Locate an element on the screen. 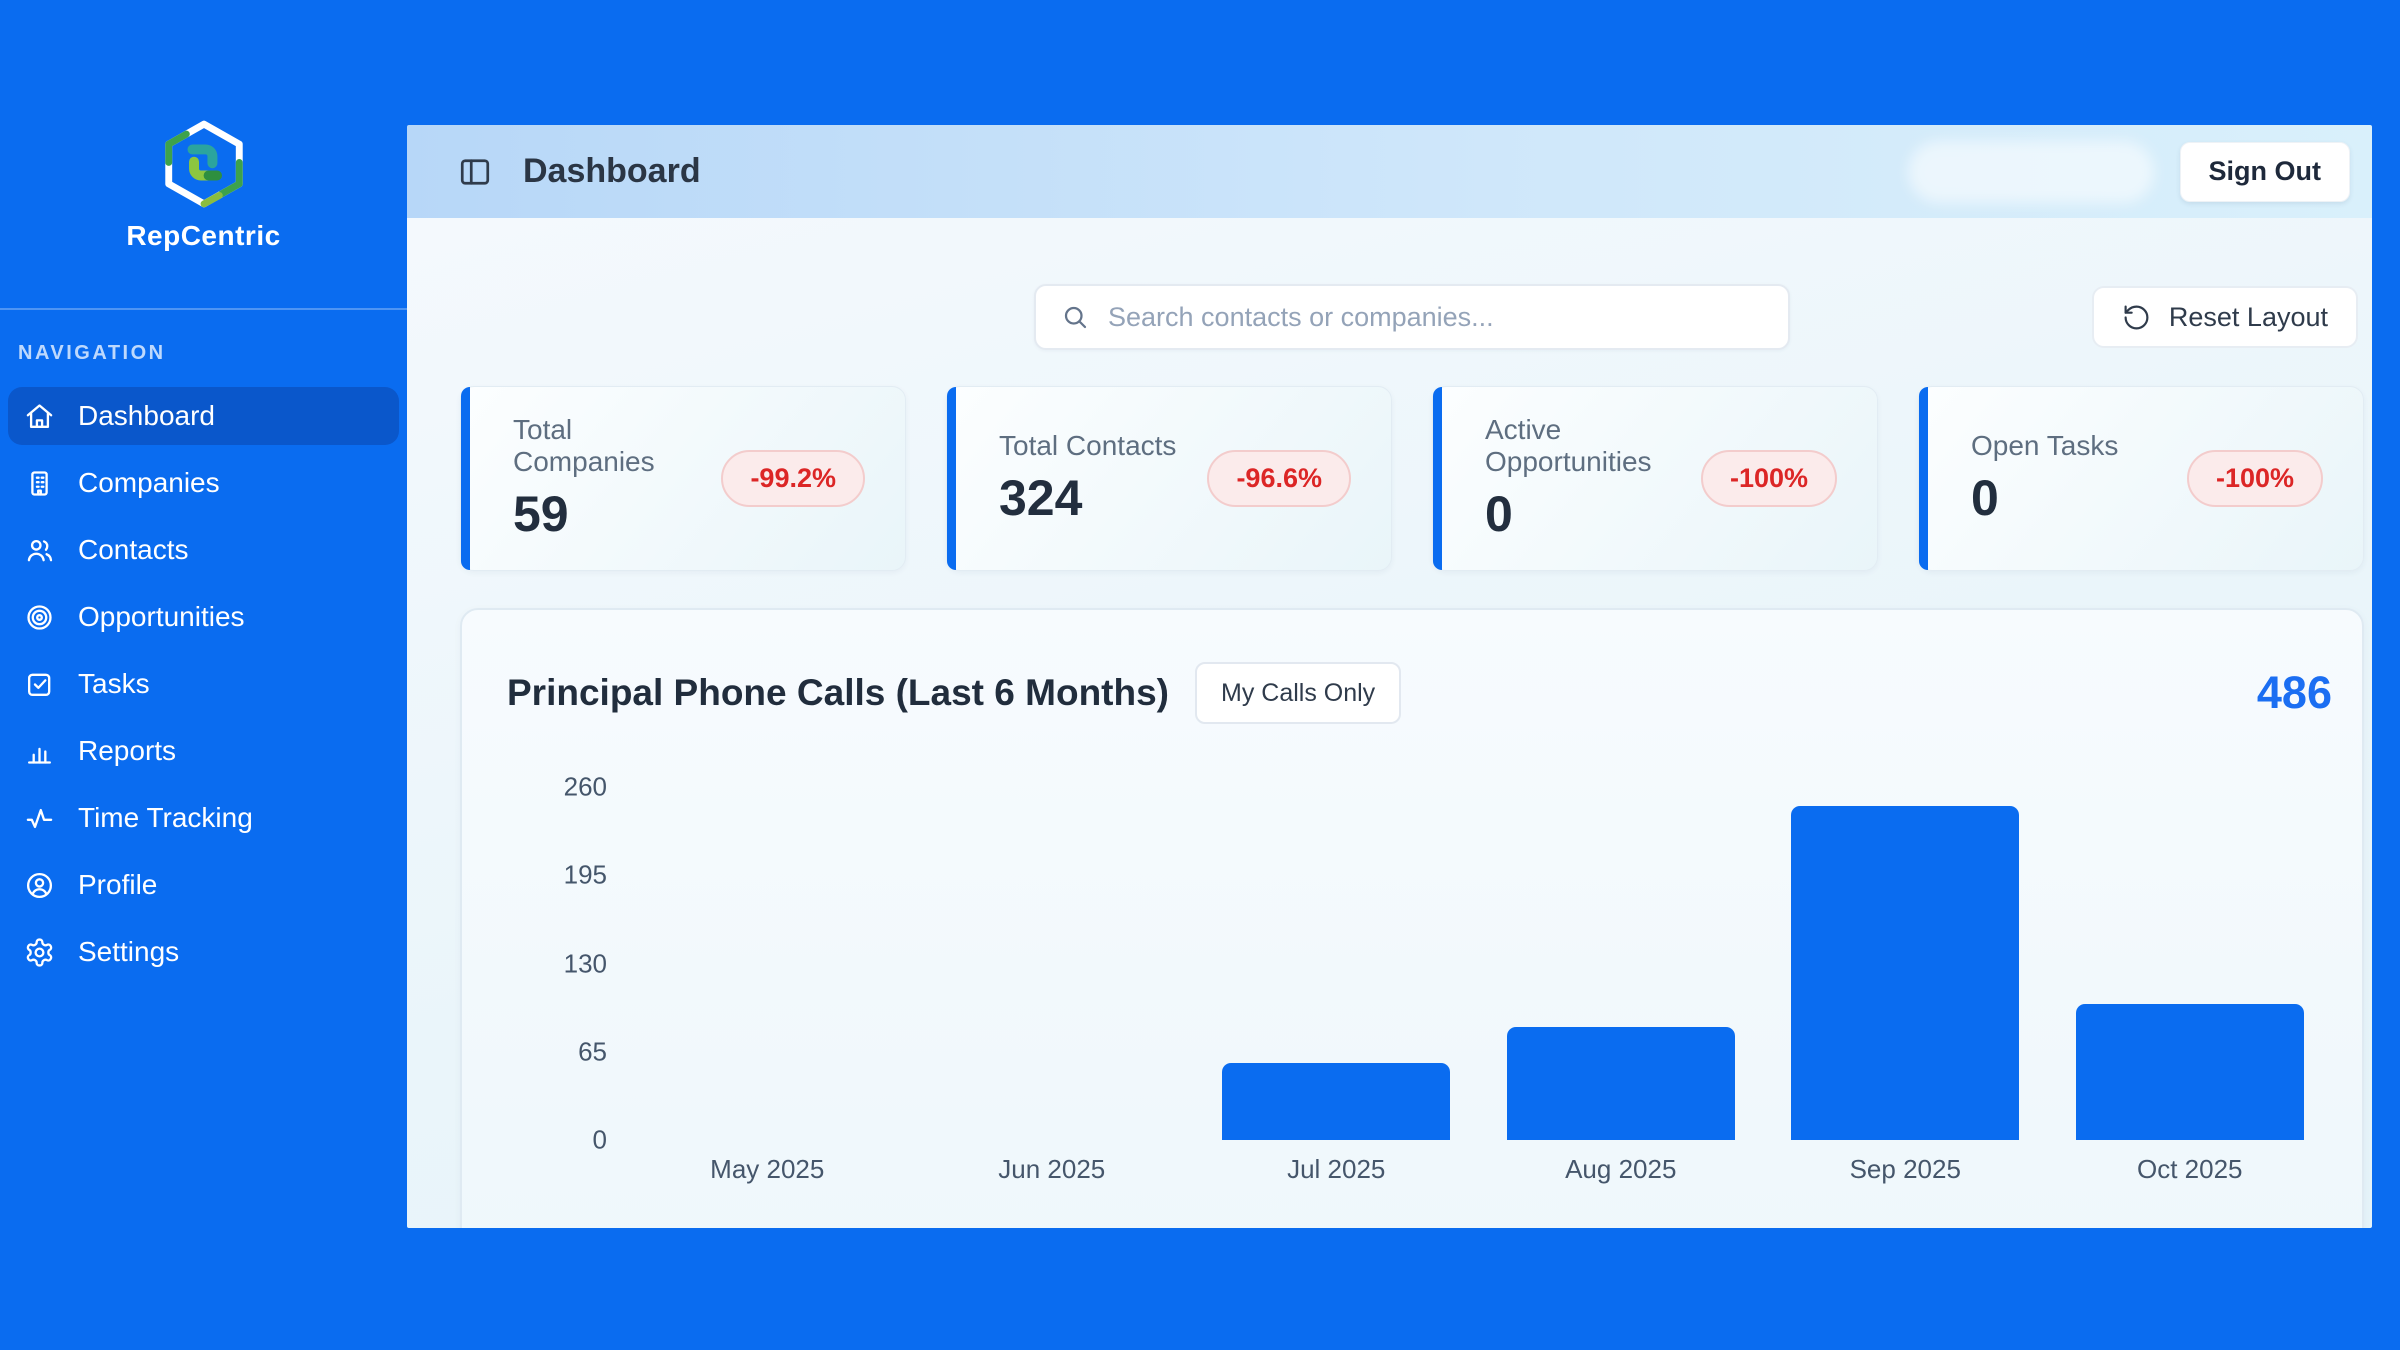 The width and height of the screenshot is (2400, 1350). bar-jul-2025 is located at coordinates (1336, 1101).